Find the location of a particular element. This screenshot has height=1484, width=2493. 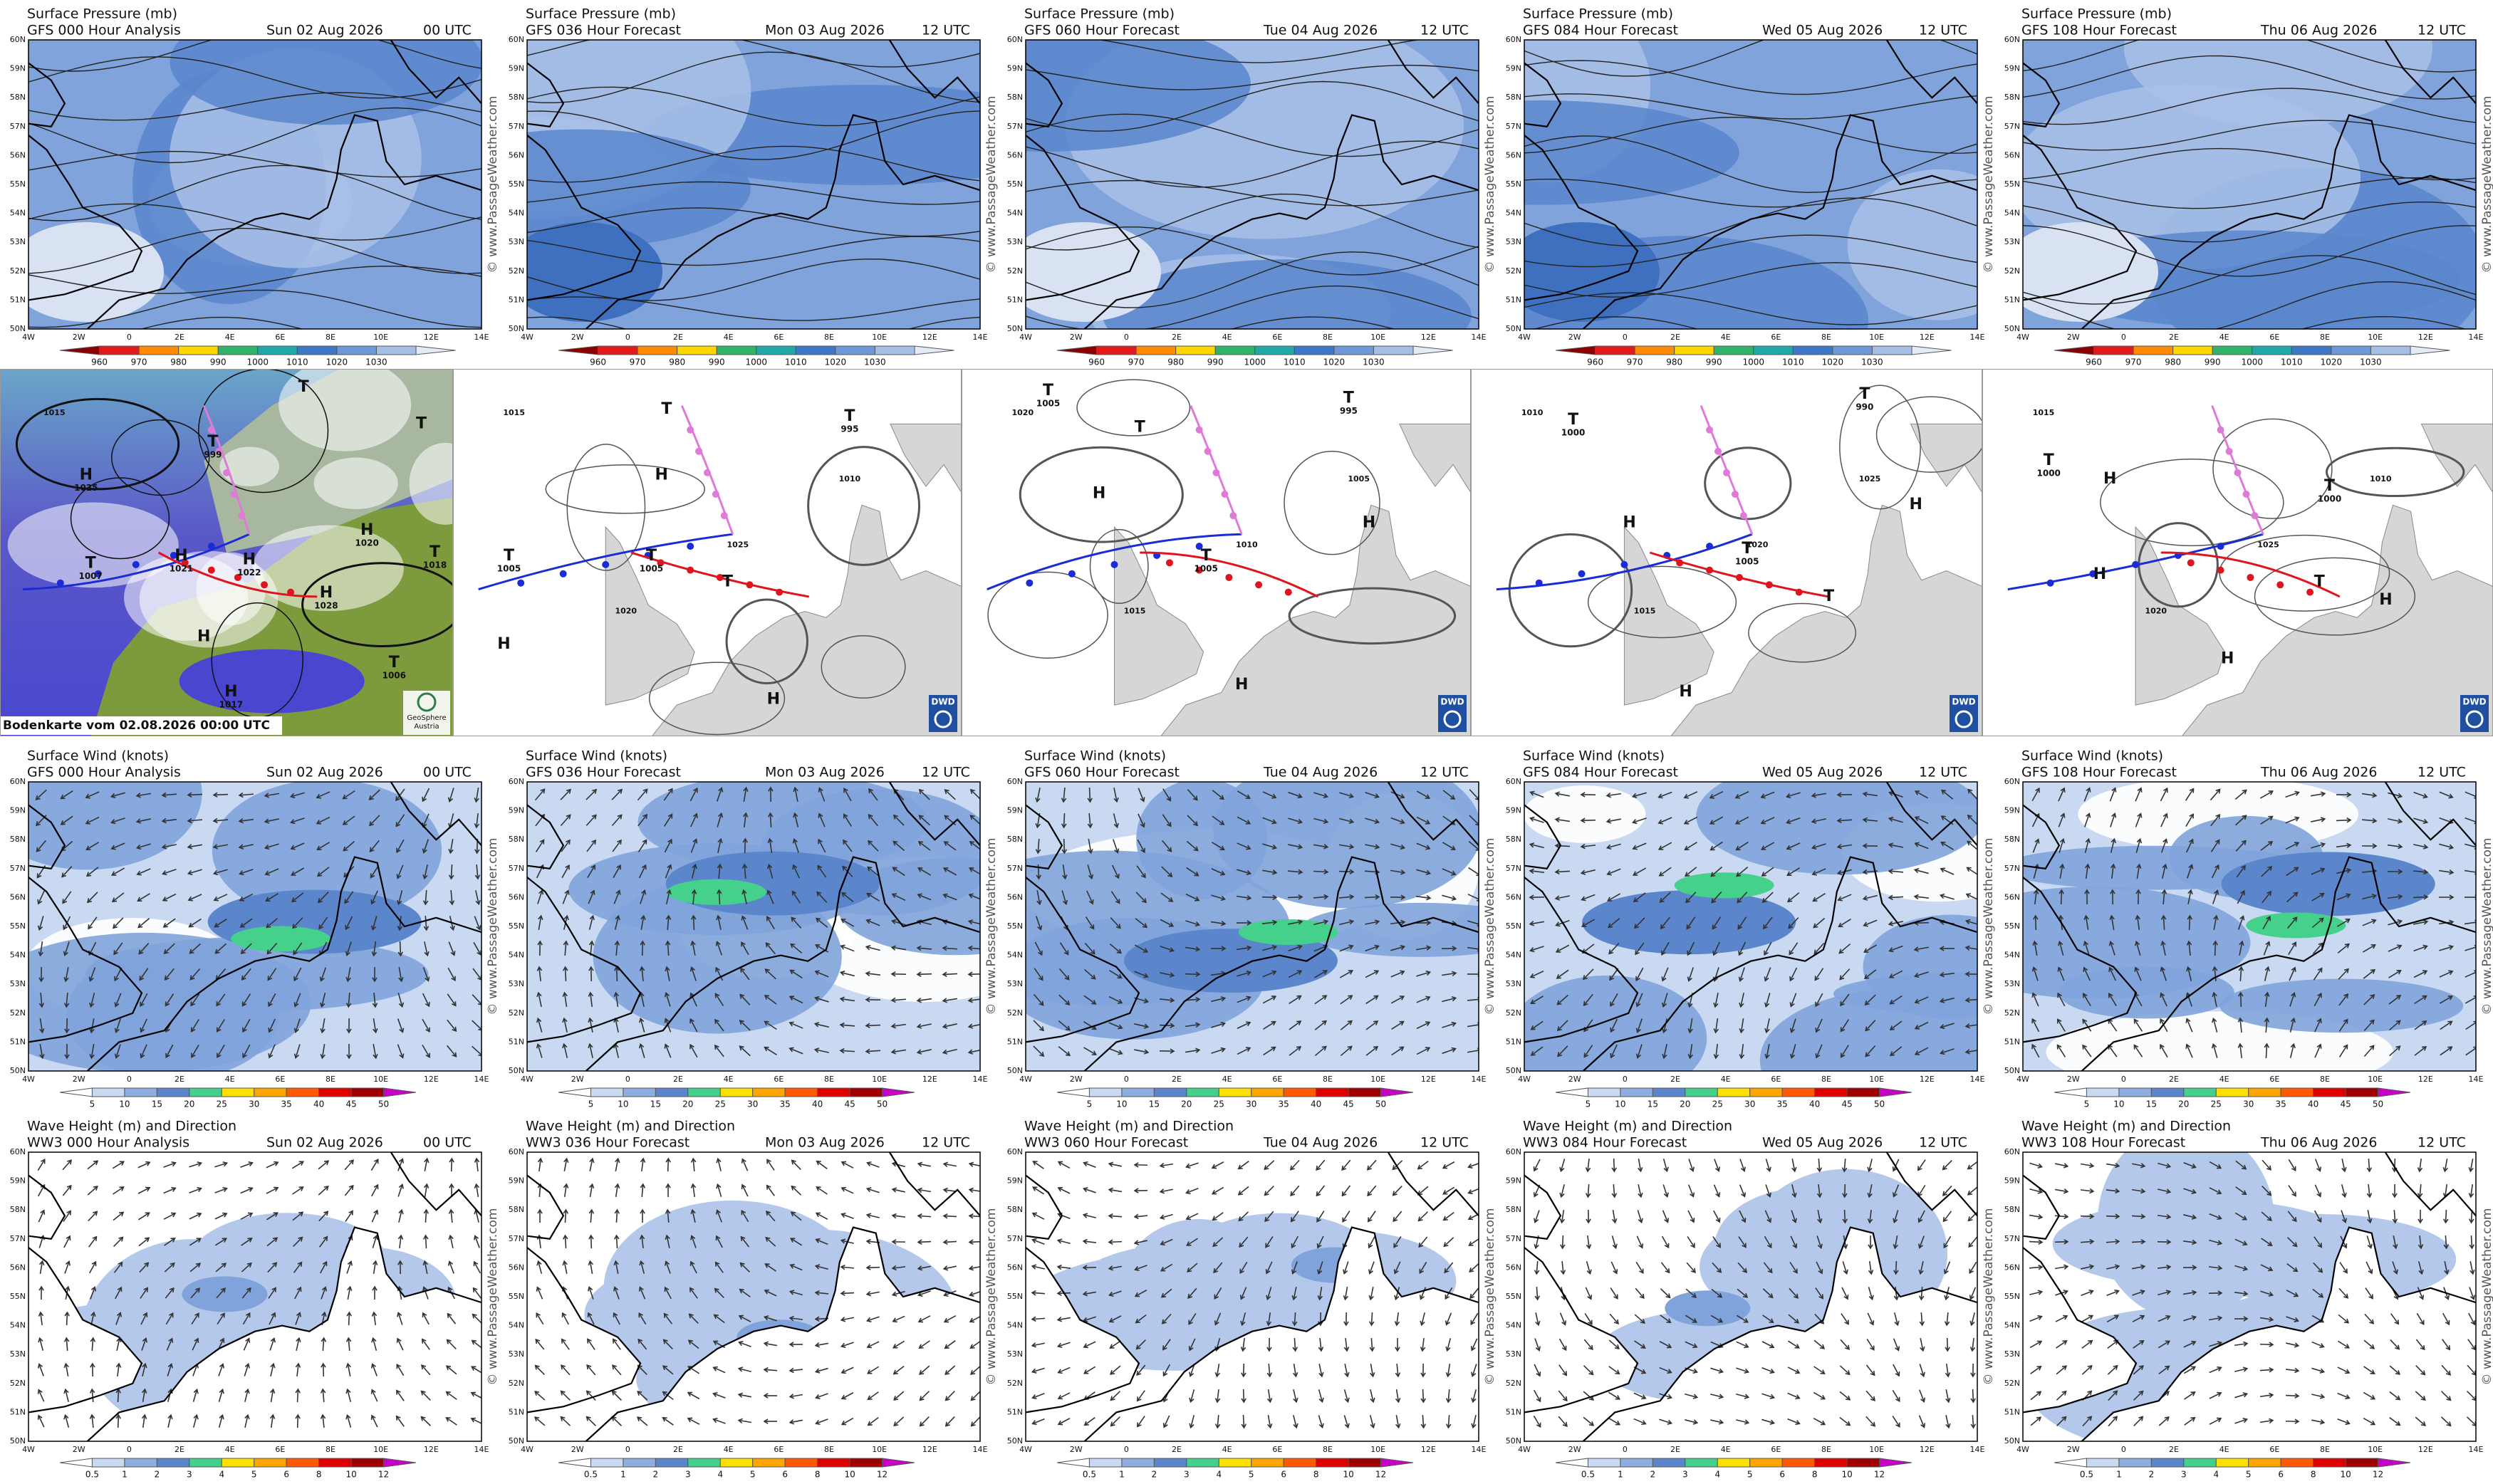

panel-time: 12 UTC is located at coordinates (946, 772).